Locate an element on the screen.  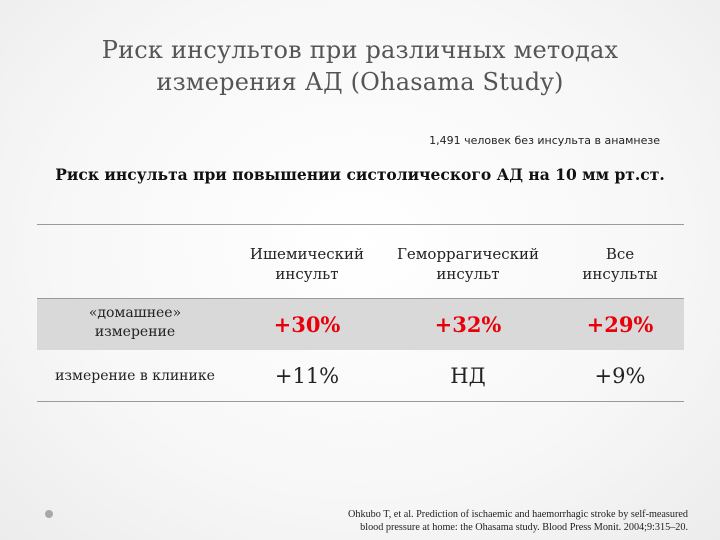
row-label-line-1: измерение в клинике is located at coordinates (135, 376).